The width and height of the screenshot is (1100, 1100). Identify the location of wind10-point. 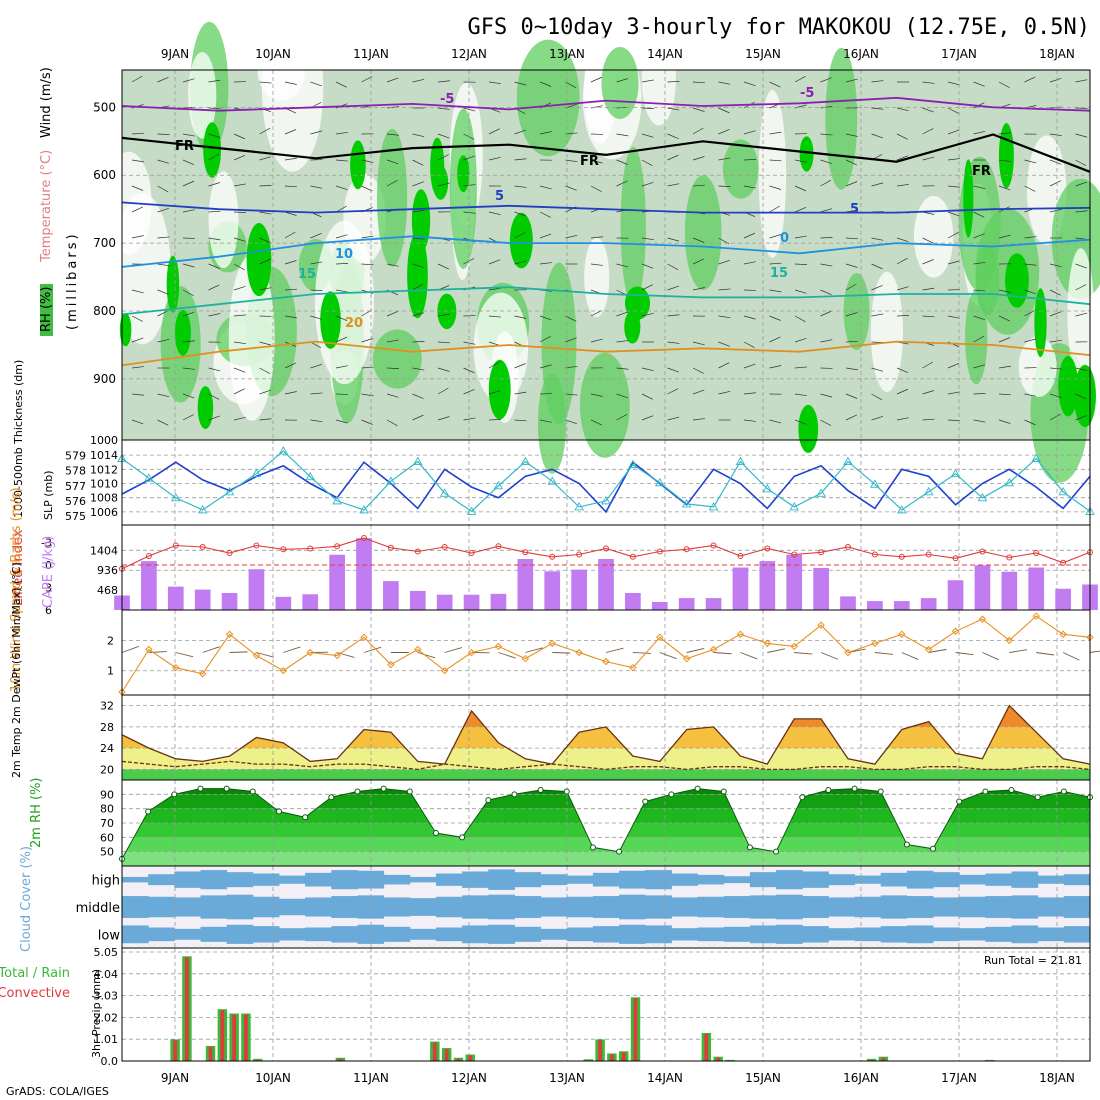
(283, 671).